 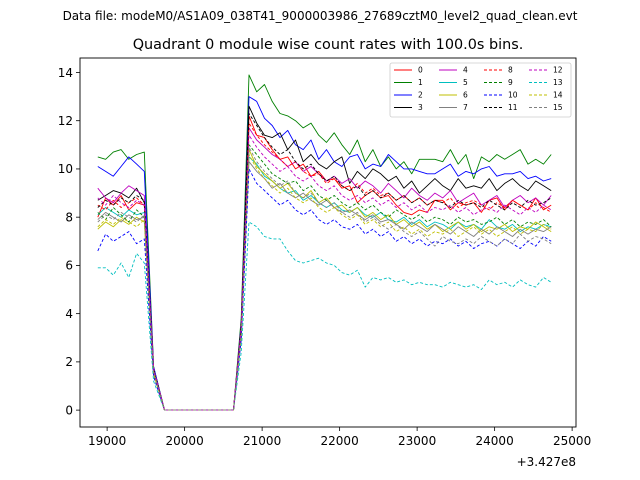 I want to click on legend-label-4: 4, so click(x=465, y=70).